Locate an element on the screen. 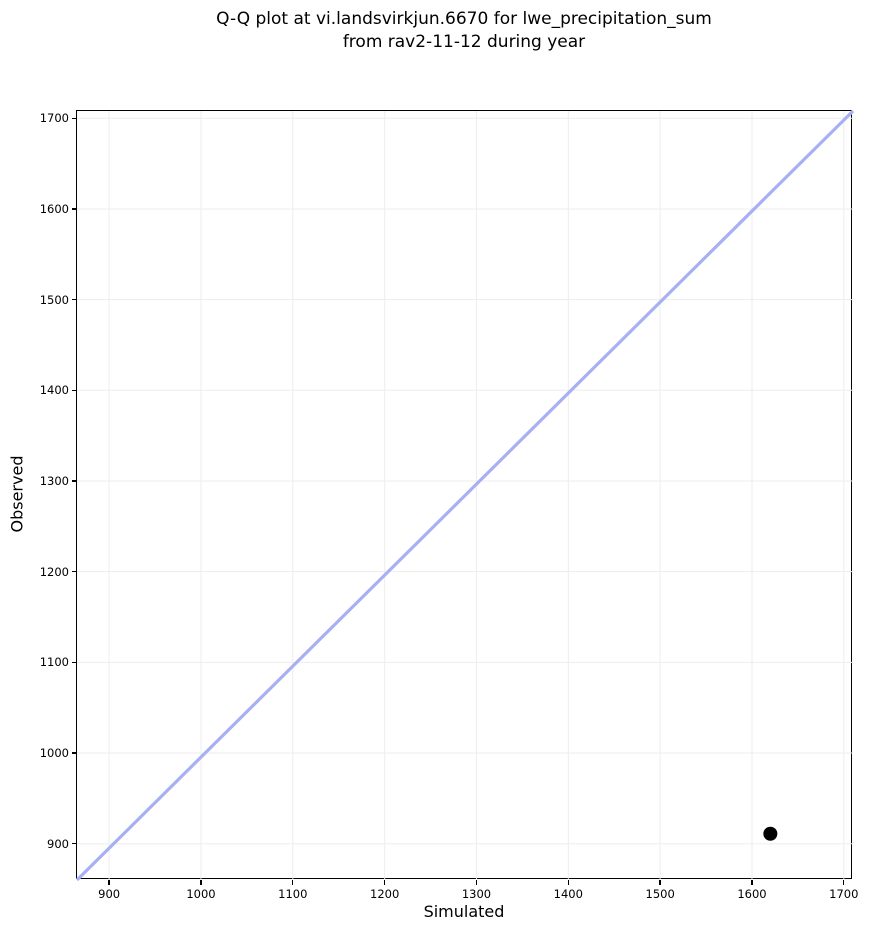  y-tick-label: 1700 is located at coordinates (54, 118).